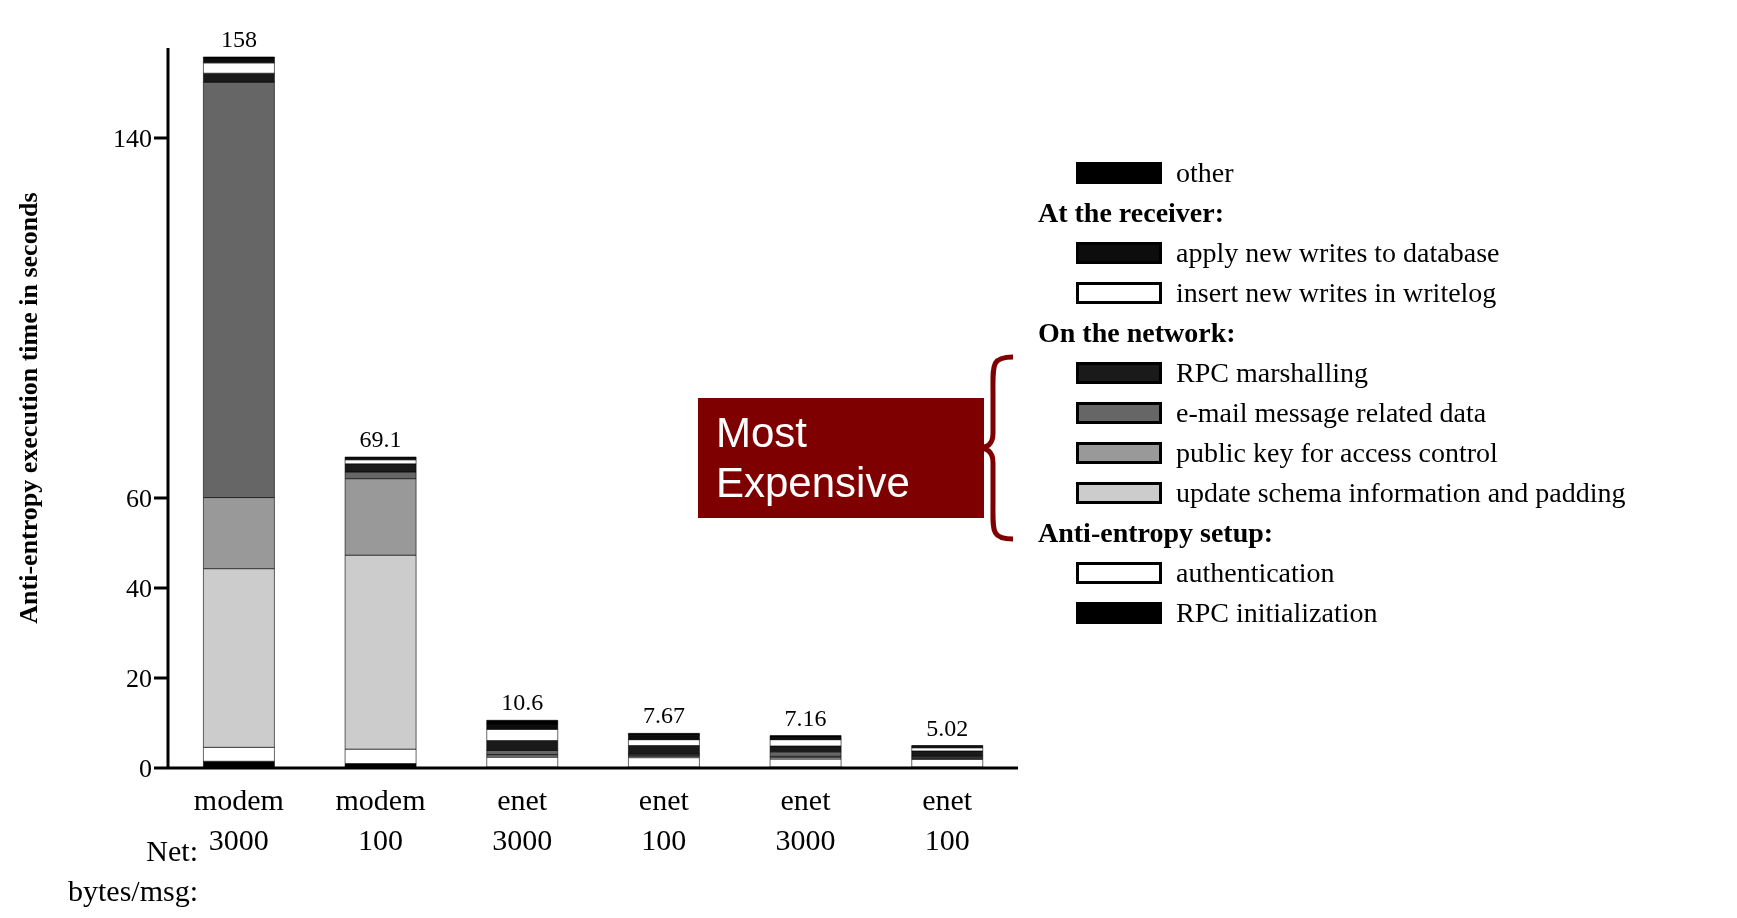  Describe the element at coordinates (1336, 293) in the screenshot. I see `legend-label: insert new writes in writelog` at that location.